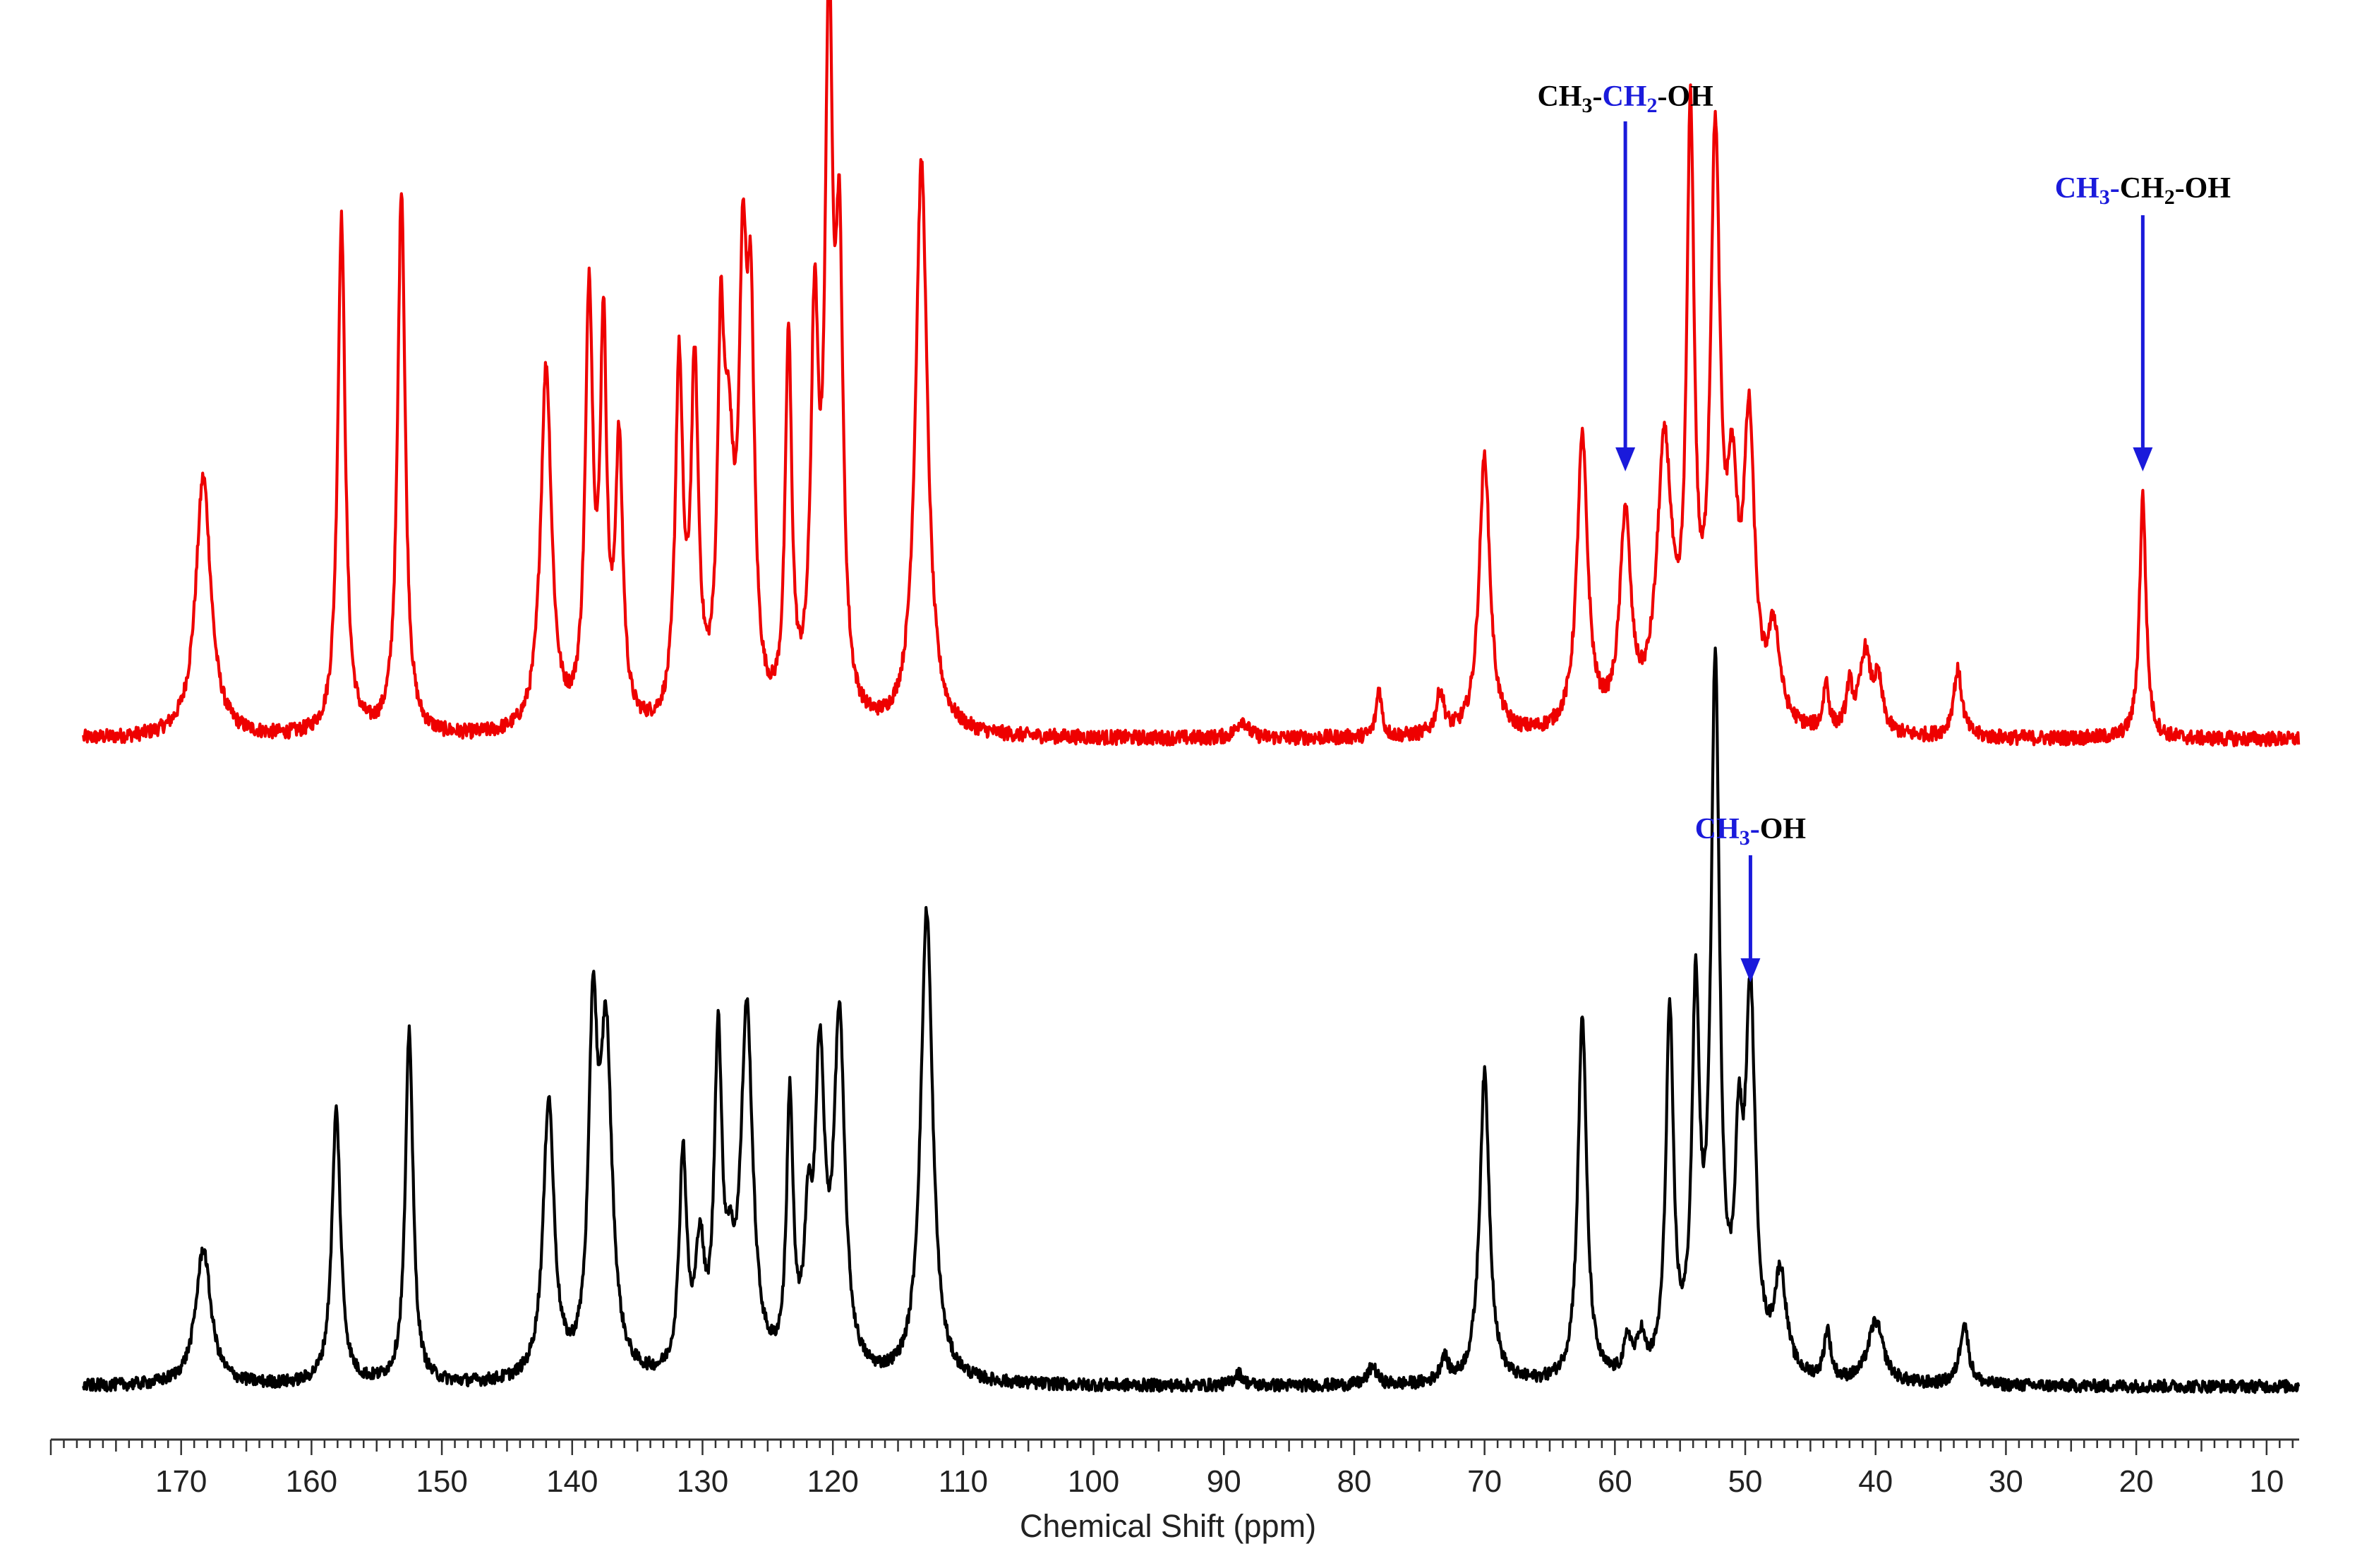 Image resolution: width=2362 pixels, height=1568 pixels. Describe the element at coordinates (1745, 1482) in the screenshot. I see `x-tick-label: 50` at that location.